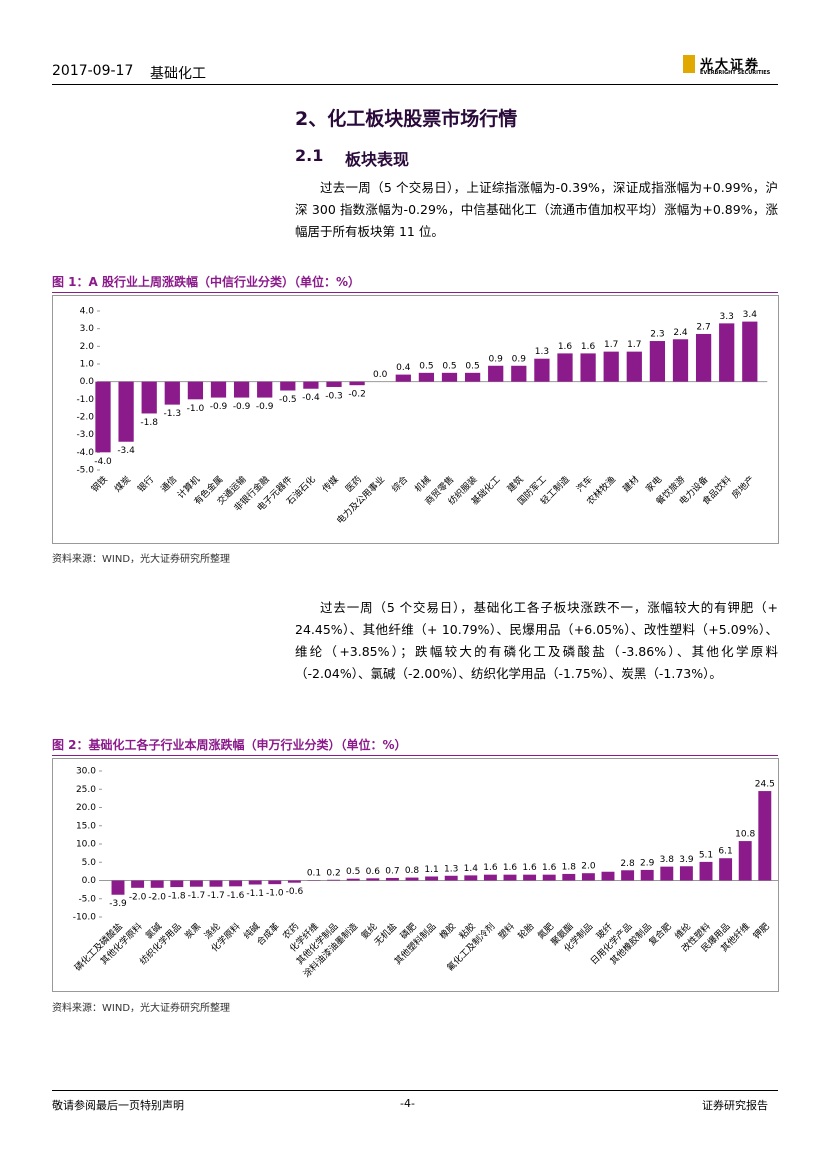 The width and height of the screenshot is (827, 1169). What do you see at coordinates (268, 934) in the screenshot?
I see `x-tick-label: 合成革` at bounding box center [268, 934].